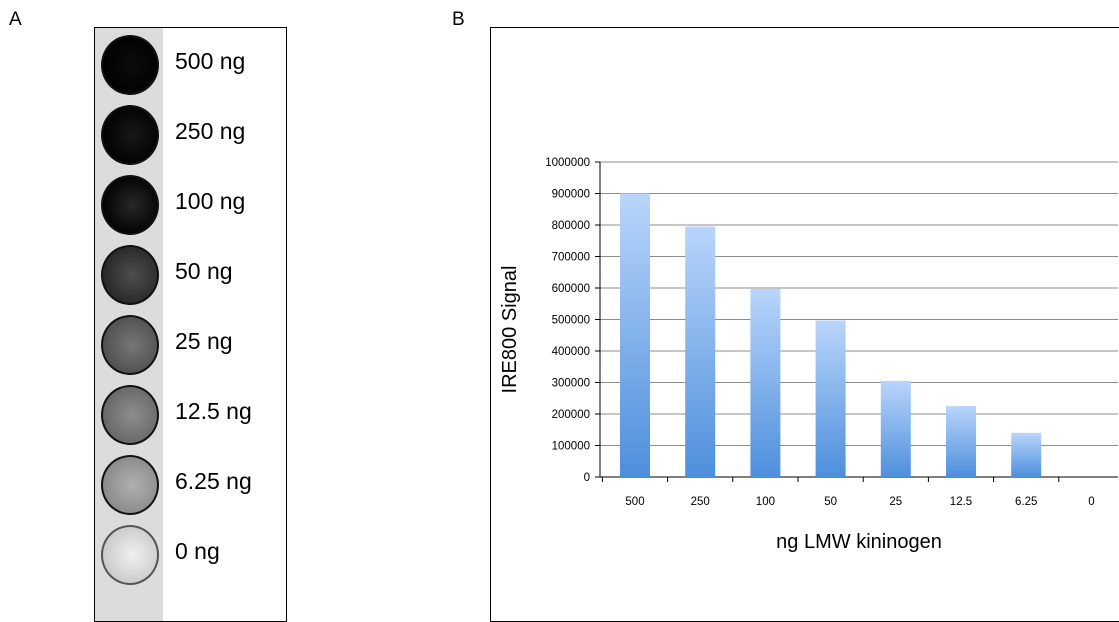  What do you see at coordinates (213, 411) in the screenshot?
I see `blot-well-label: 12.5 ng` at bounding box center [213, 411].